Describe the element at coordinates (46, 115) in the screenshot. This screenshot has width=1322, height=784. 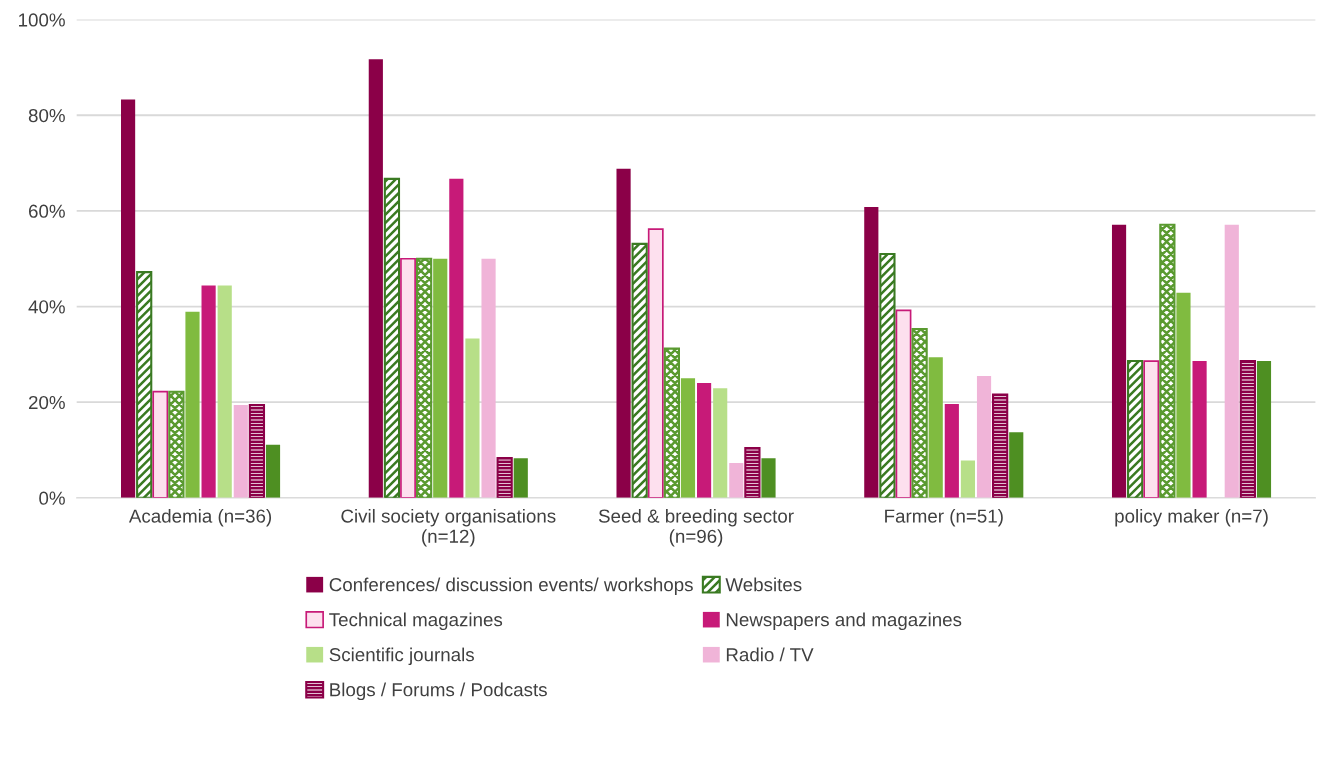
I see `y-tick-label: 80%` at that location.